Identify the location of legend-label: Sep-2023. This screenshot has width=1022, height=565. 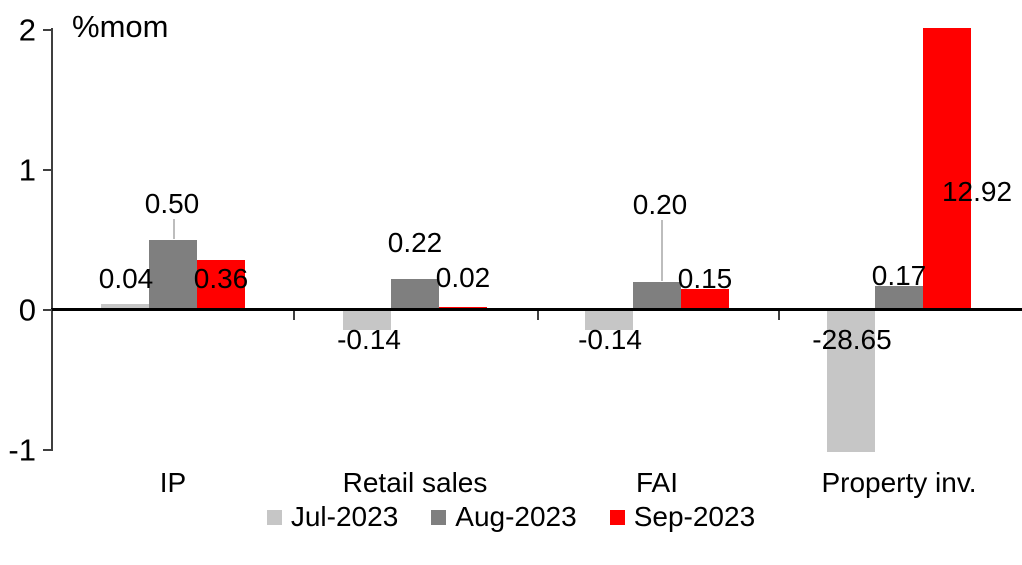
(694, 516).